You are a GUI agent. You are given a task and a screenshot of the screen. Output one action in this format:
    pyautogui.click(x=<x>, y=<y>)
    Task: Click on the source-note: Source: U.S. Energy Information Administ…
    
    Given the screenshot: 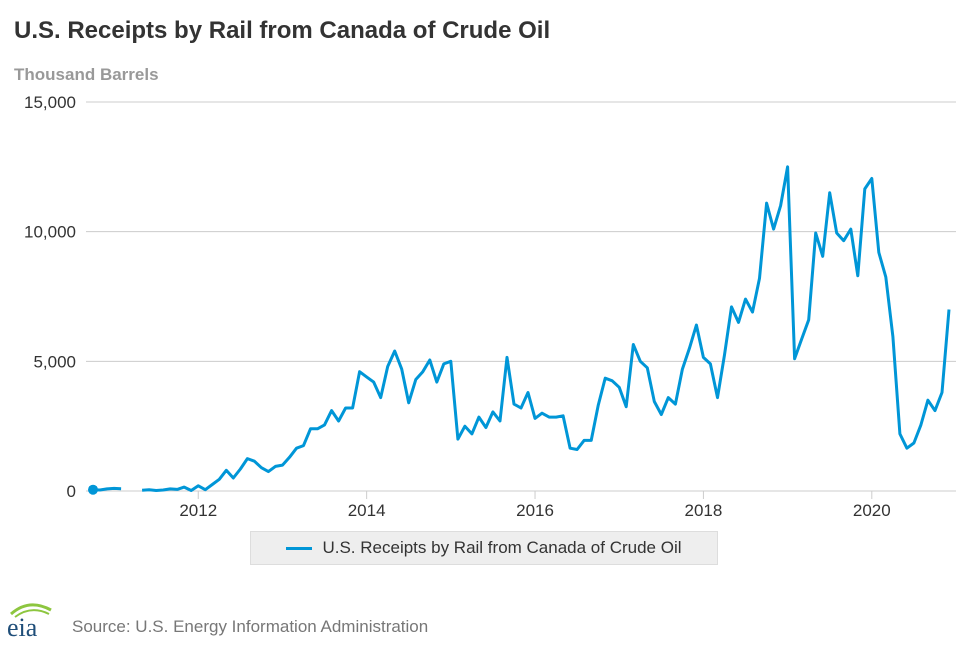 What is the action you would take?
    pyautogui.click(x=250, y=626)
    